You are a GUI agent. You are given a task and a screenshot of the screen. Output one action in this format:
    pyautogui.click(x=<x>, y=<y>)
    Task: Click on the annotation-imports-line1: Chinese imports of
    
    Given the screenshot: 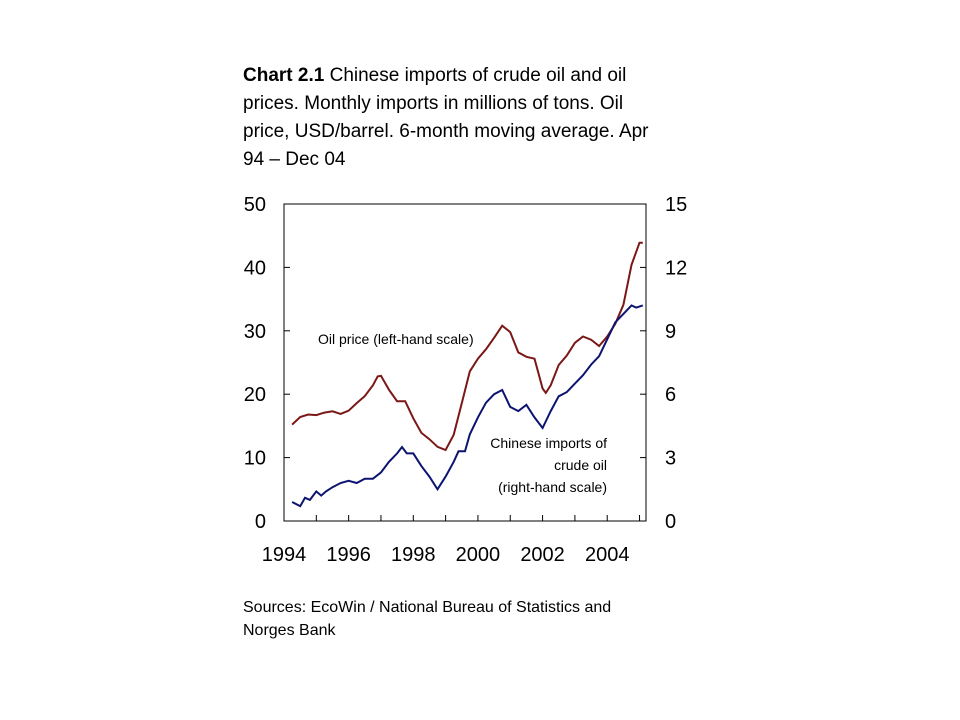 What is the action you would take?
    pyautogui.click(x=548, y=443)
    